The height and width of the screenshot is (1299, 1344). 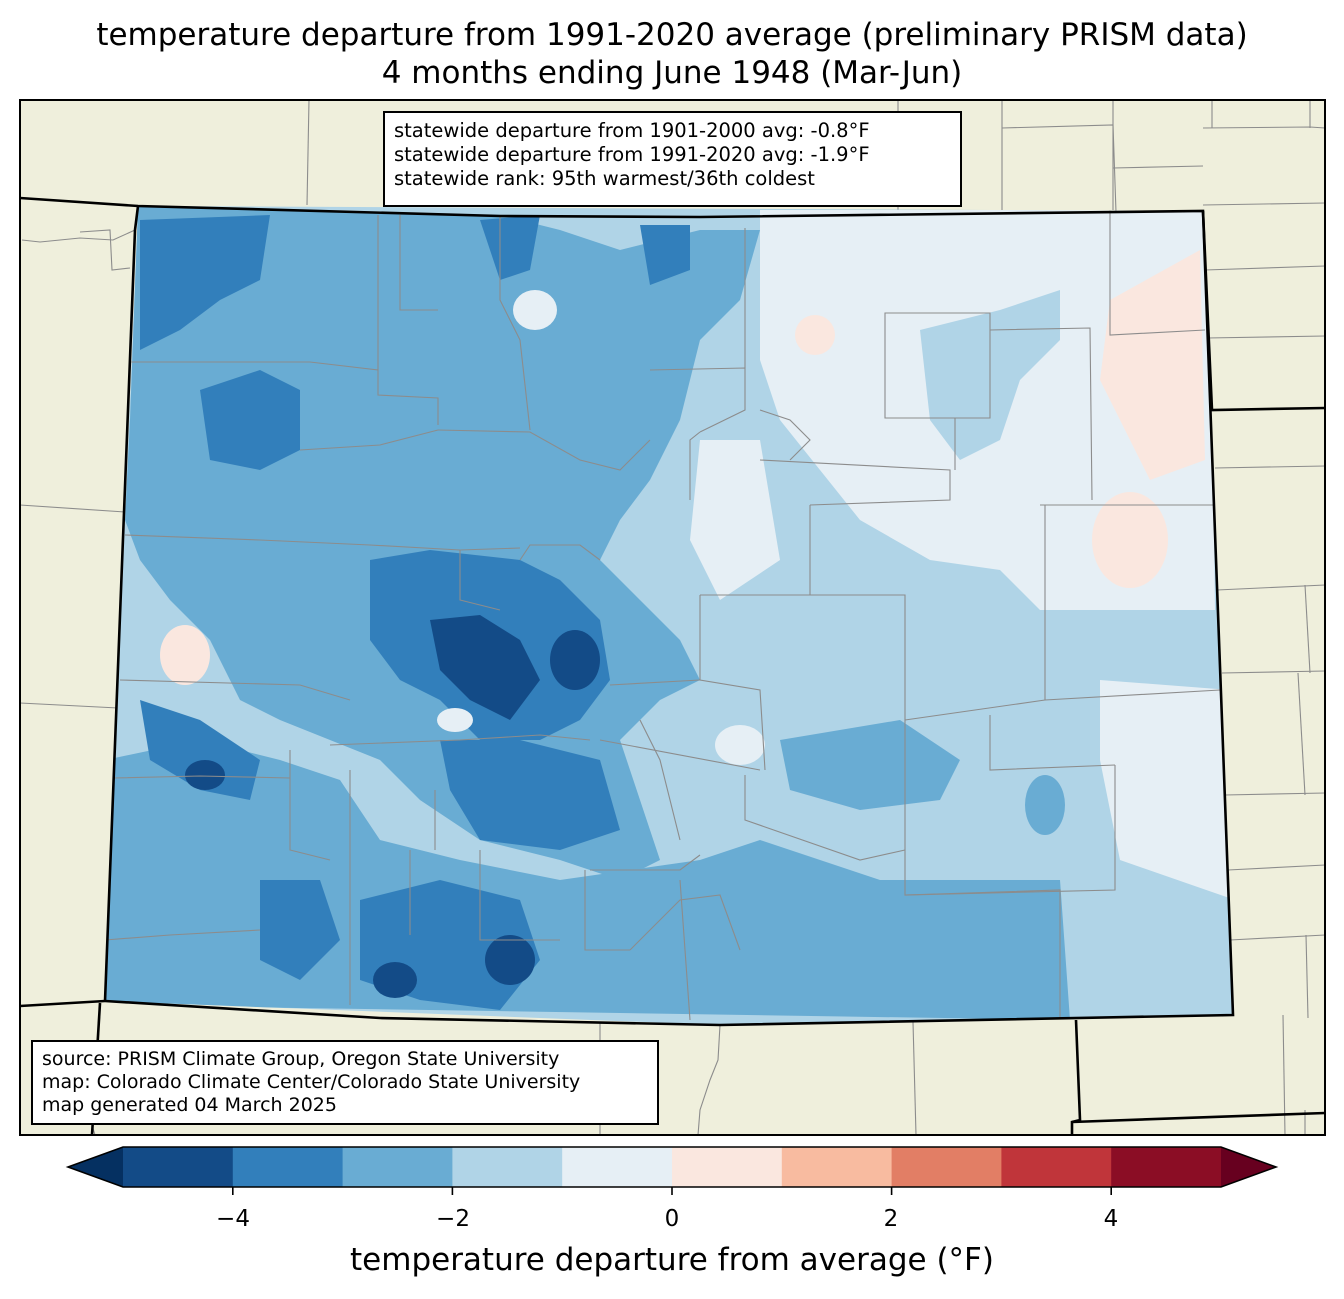 I want to click on colorbar, so click(x=672, y=1170).